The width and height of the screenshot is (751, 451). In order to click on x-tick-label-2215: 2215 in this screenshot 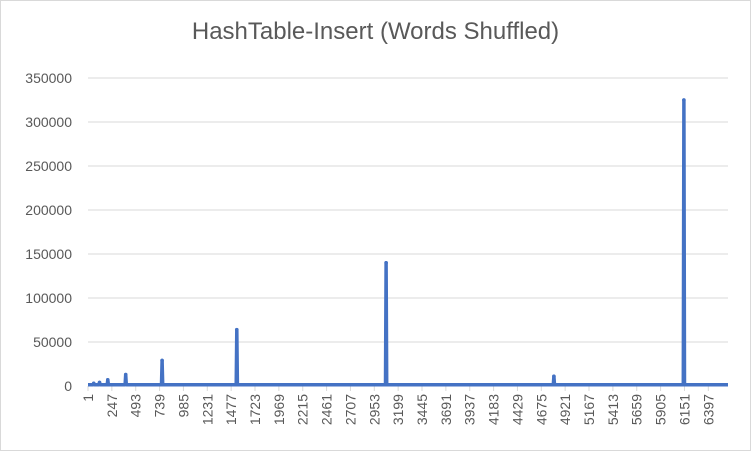, I will do `click(303, 409)`.